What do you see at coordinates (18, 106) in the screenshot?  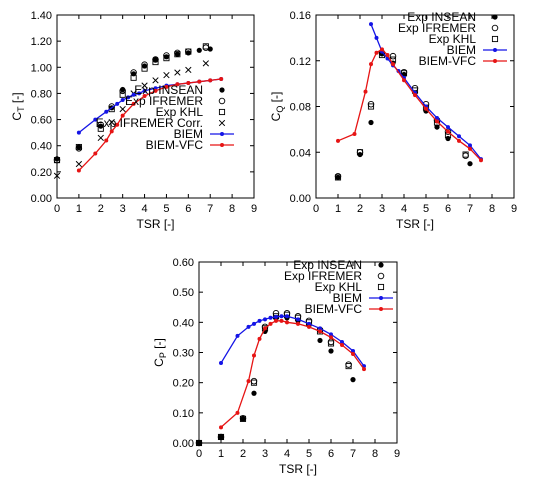 I see `y-axis-title: CT [-]` at bounding box center [18, 106].